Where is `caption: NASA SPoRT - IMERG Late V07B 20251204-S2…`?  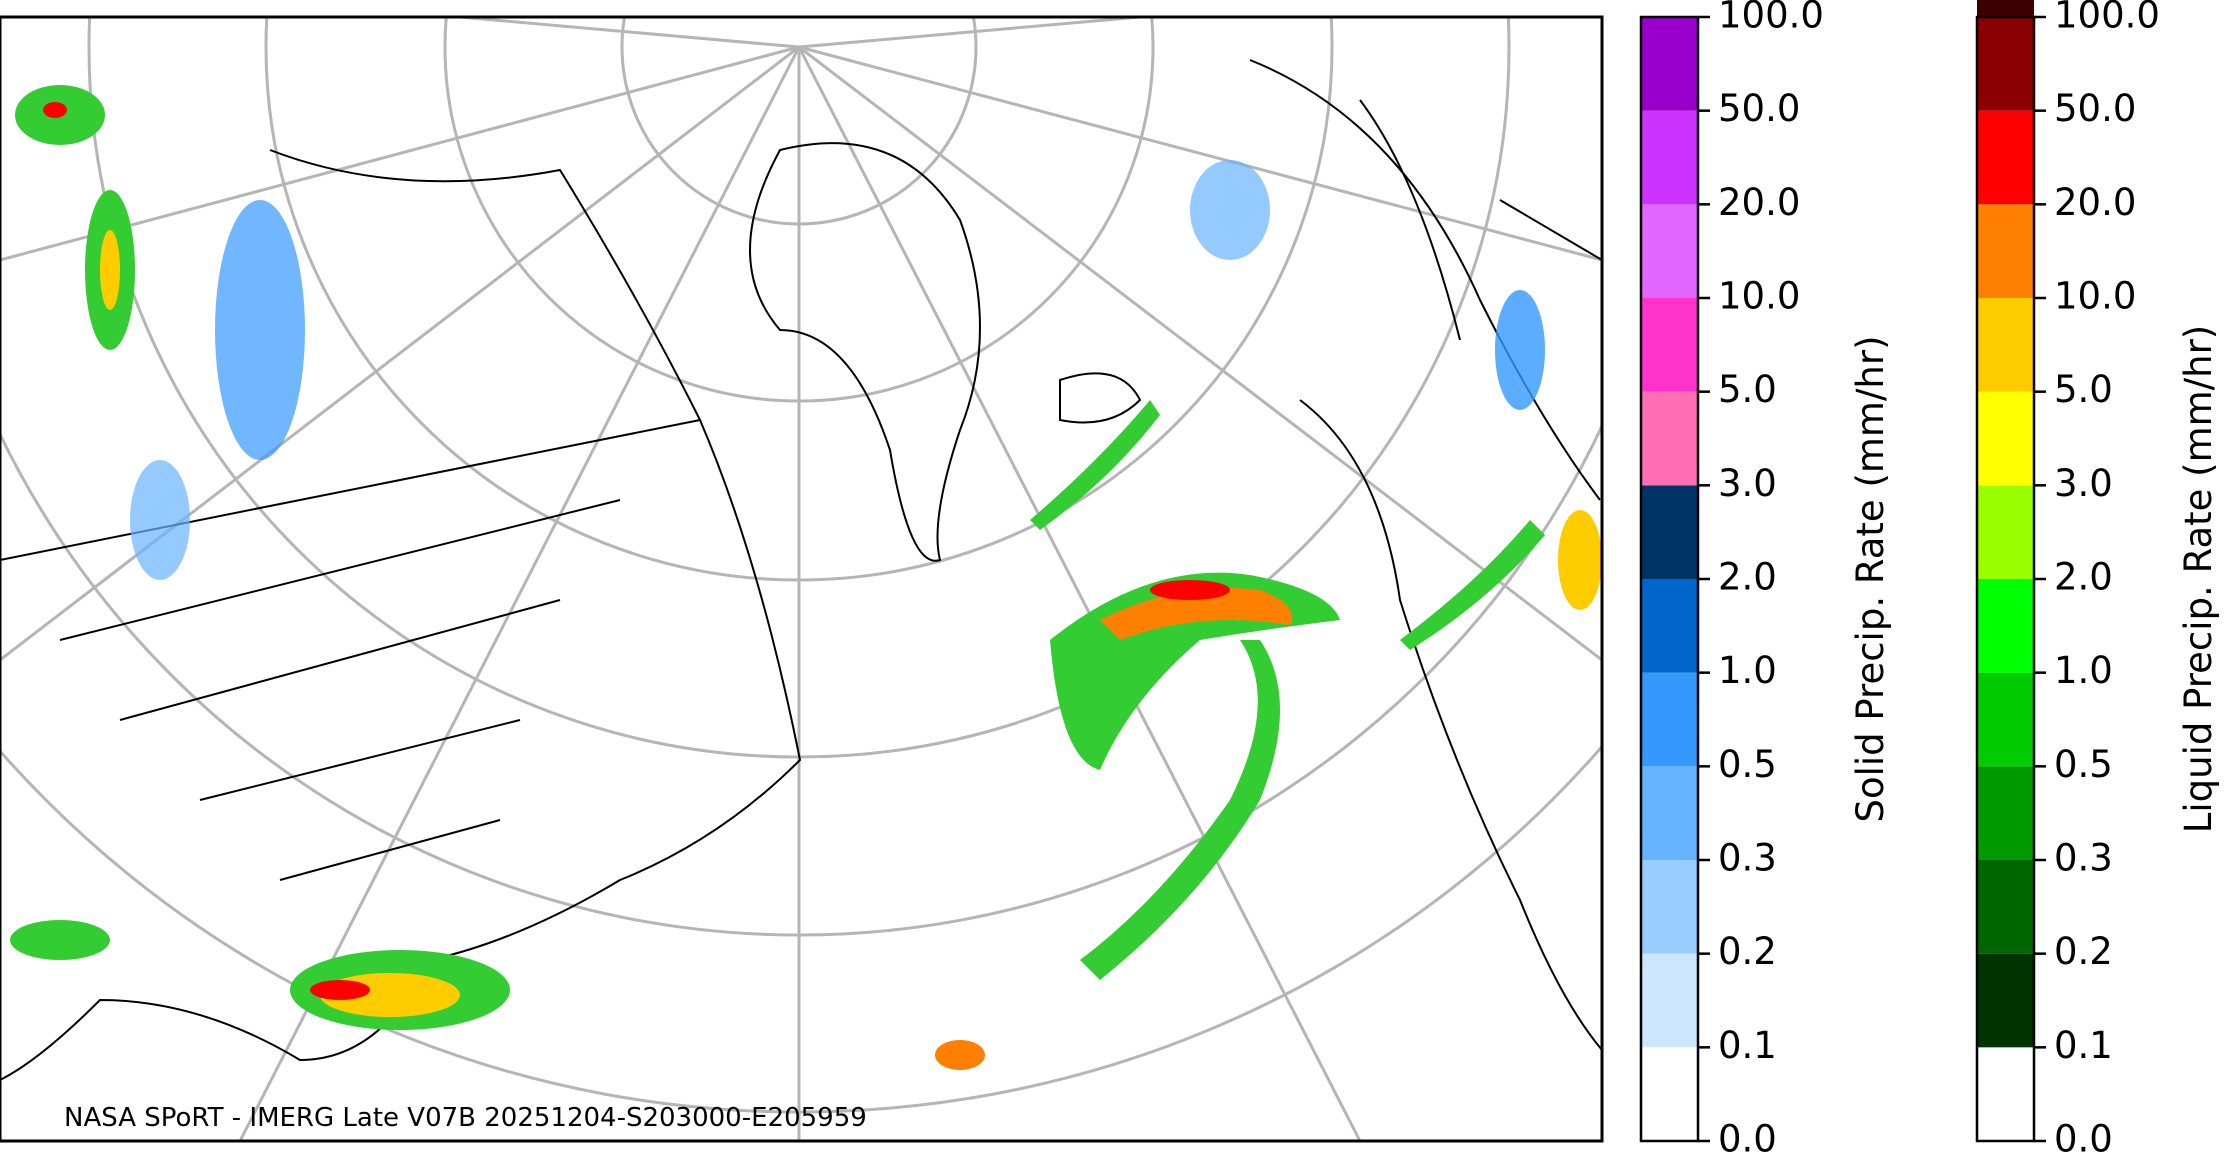 caption: NASA SPoRT - IMERG Late V07B 20251204-S2… is located at coordinates (465, 1118).